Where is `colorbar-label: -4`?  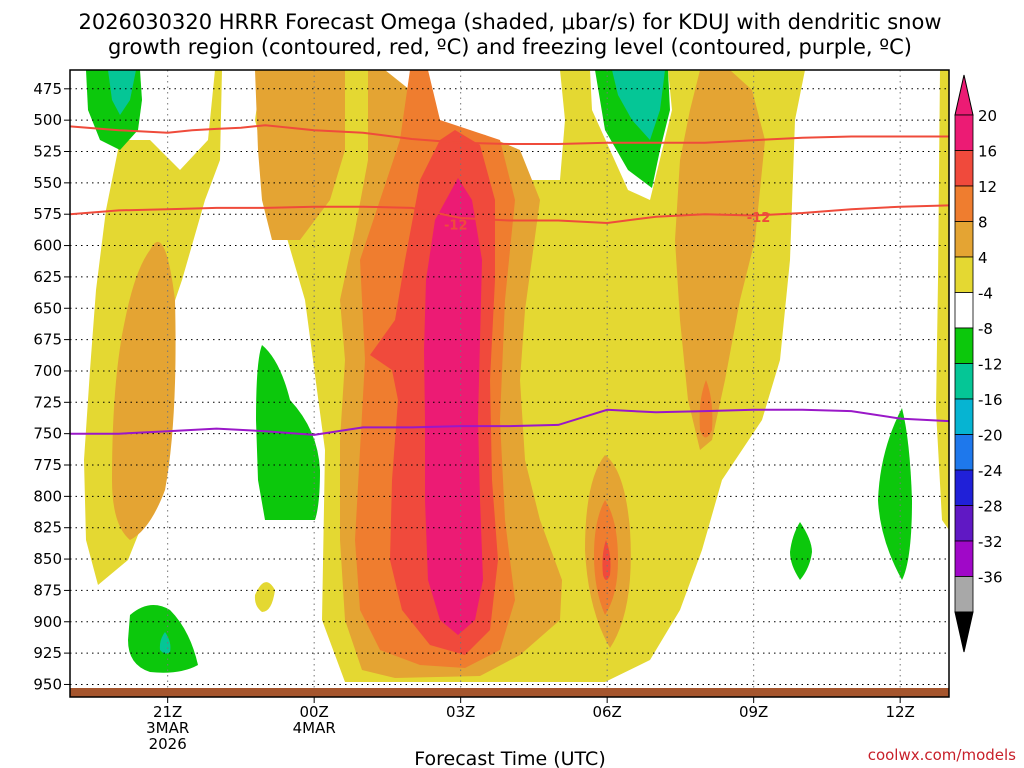
colorbar-label: -4 is located at coordinates (985, 294).